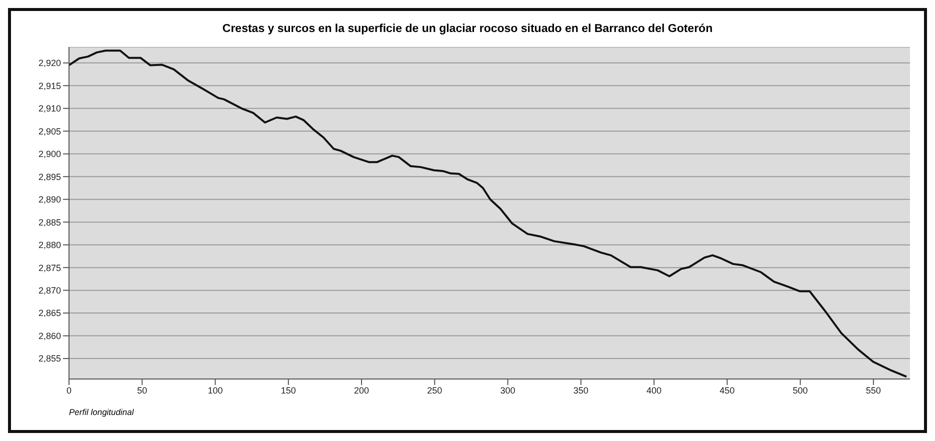 This screenshot has height=441, width=935. Describe the element at coordinates (49, 154) in the screenshot. I see `y-tick-label: 2,900` at that location.